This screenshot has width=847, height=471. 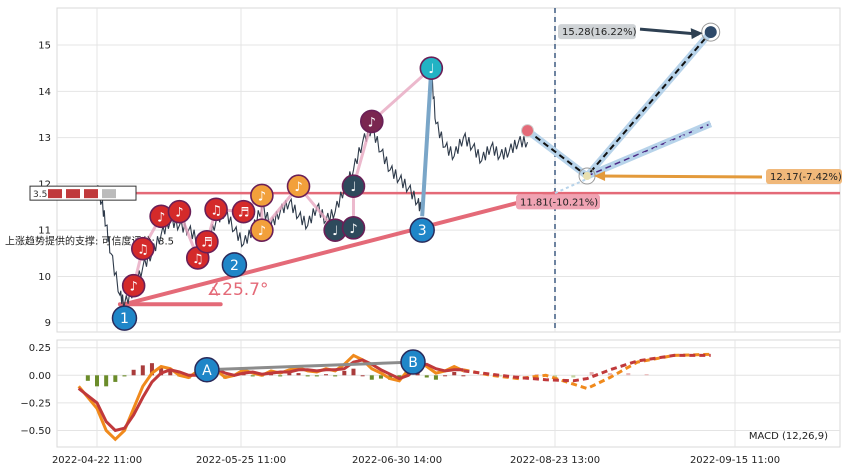 What do you see at coordinates (89, 241) in the screenshot?
I see `support-trend-label: 上涨趋势提供的支撑: 可信度评分: 3.5` at bounding box center [89, 241].